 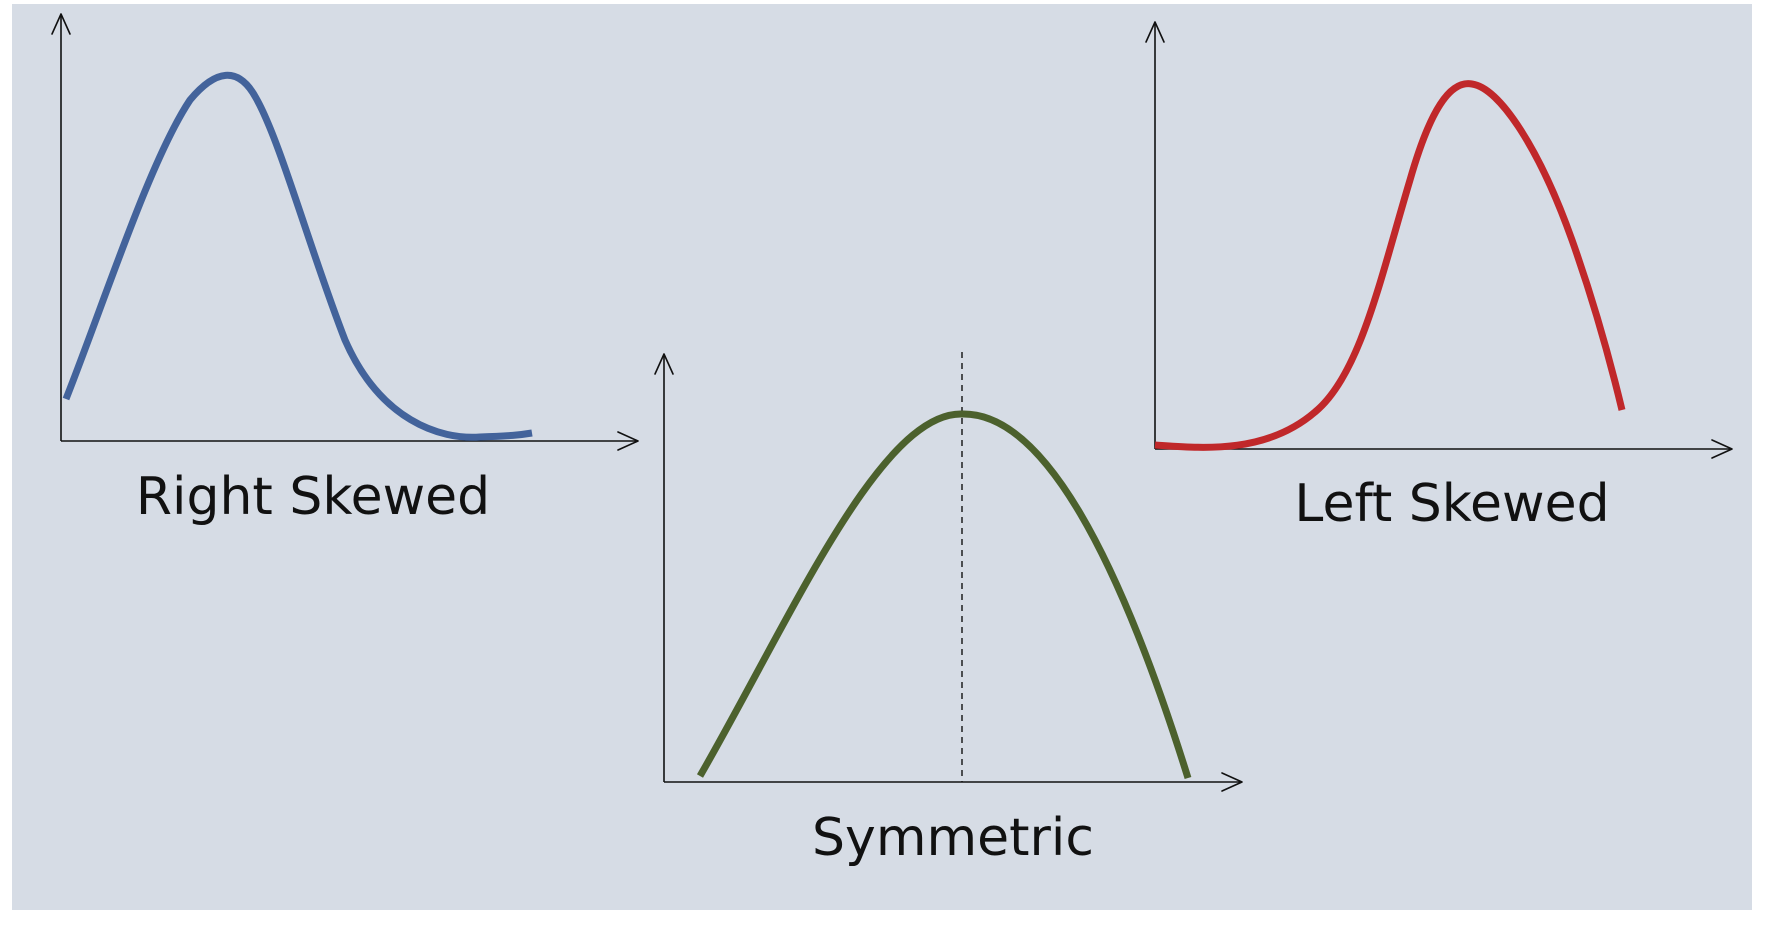 What do you see at coordinates (953, 838) in the screenshot?
I see `symmetric-caption: Symmetric` at bounding box center [953, 838].